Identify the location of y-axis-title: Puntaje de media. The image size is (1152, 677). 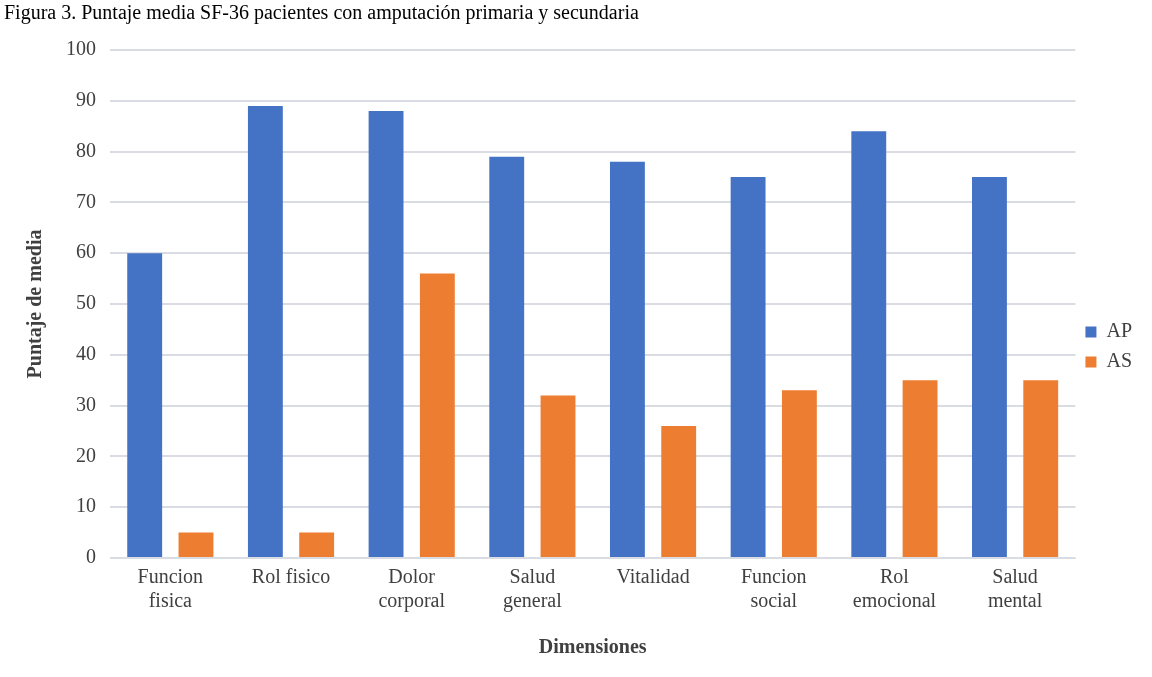
(35, 304).